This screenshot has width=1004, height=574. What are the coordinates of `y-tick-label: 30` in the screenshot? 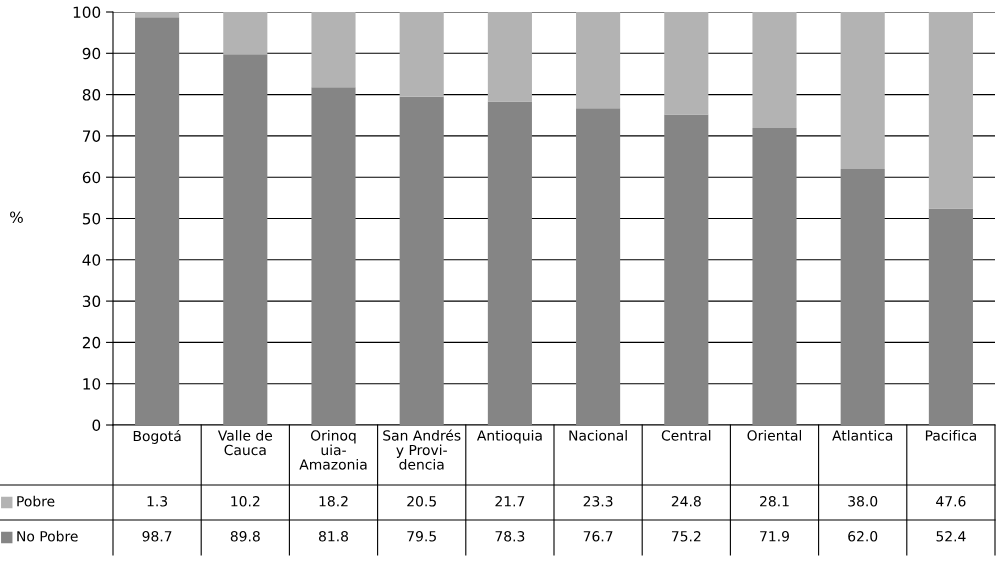 It's located at (91, 301).